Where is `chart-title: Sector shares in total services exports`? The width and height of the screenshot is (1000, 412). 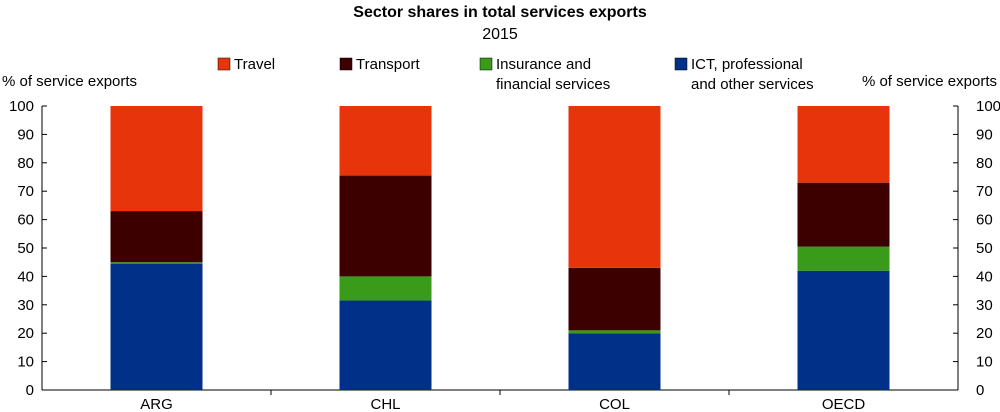
chart-title: Sector shares in total services exports is located at coordinates (500, 12).